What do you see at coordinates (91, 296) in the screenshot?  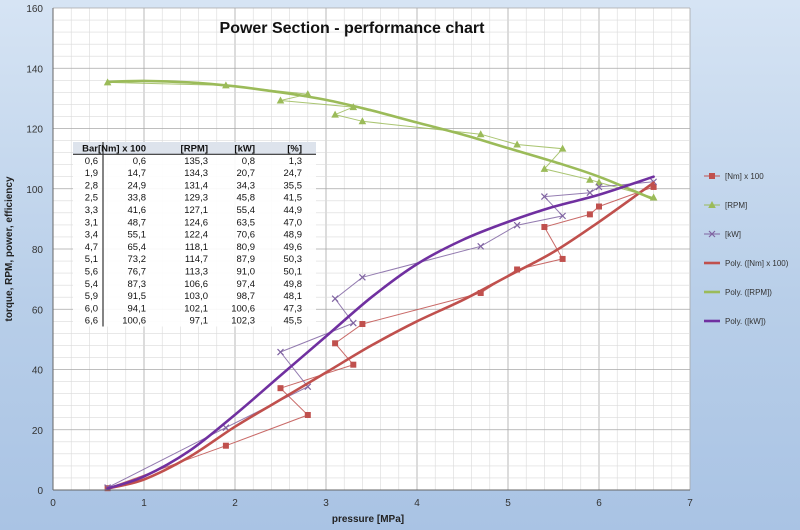 I see `table-cell: 5,9` at bounding box center [91, 296].